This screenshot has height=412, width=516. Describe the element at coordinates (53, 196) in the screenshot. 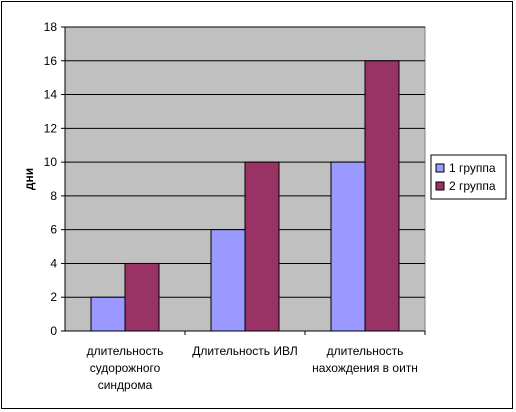

I see `y-tick-label: 8` at that location.